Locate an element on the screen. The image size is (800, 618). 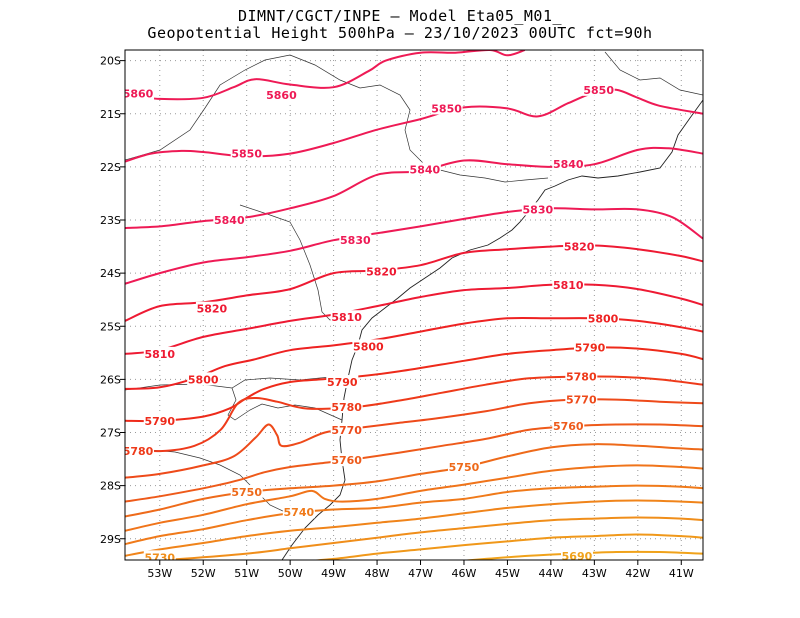
x-tick-label: 48W is located at coordinates (377, 573).